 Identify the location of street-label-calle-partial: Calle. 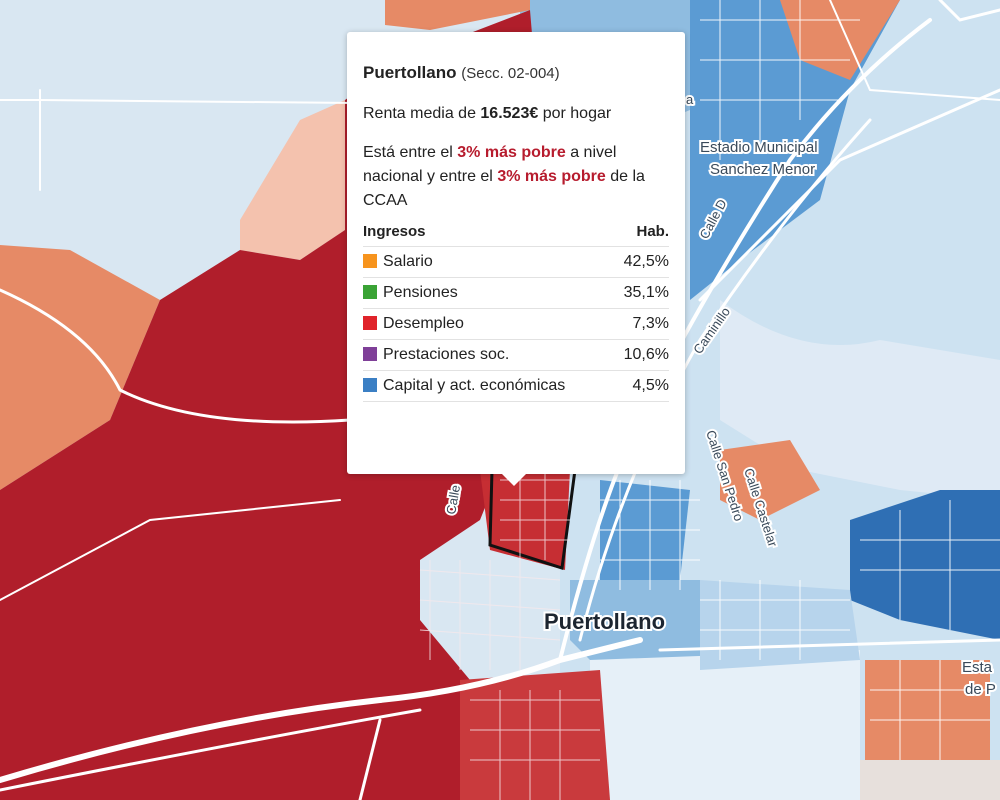
(453, 500).